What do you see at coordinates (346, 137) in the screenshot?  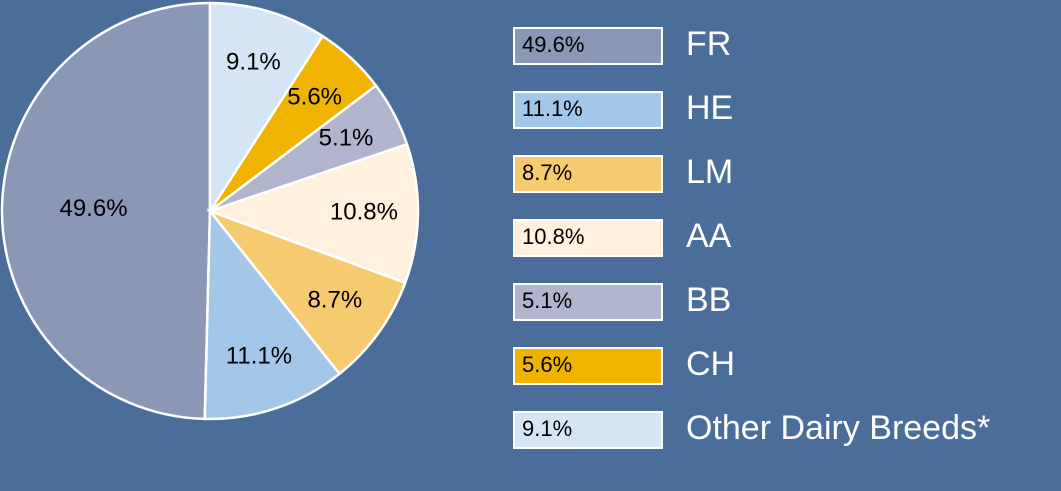 I see `slice-label: 5.1%` at bounding box center [346, 137].